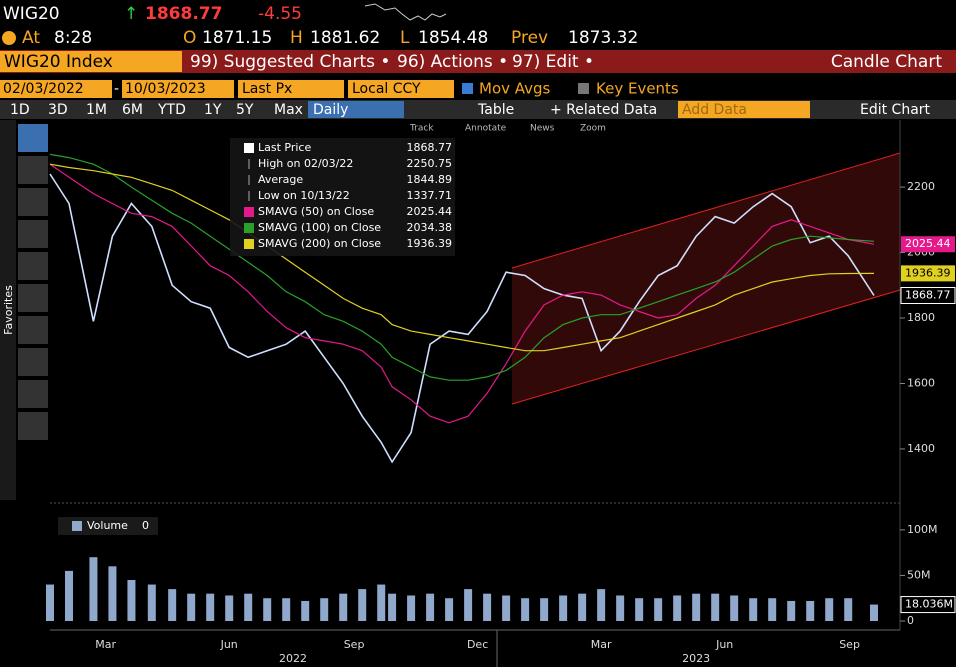 The image size is (956, 667). What do you see at coordinates (706, 210) in the screenshot?
I see `channel-line` at bounding box center [706, 210].